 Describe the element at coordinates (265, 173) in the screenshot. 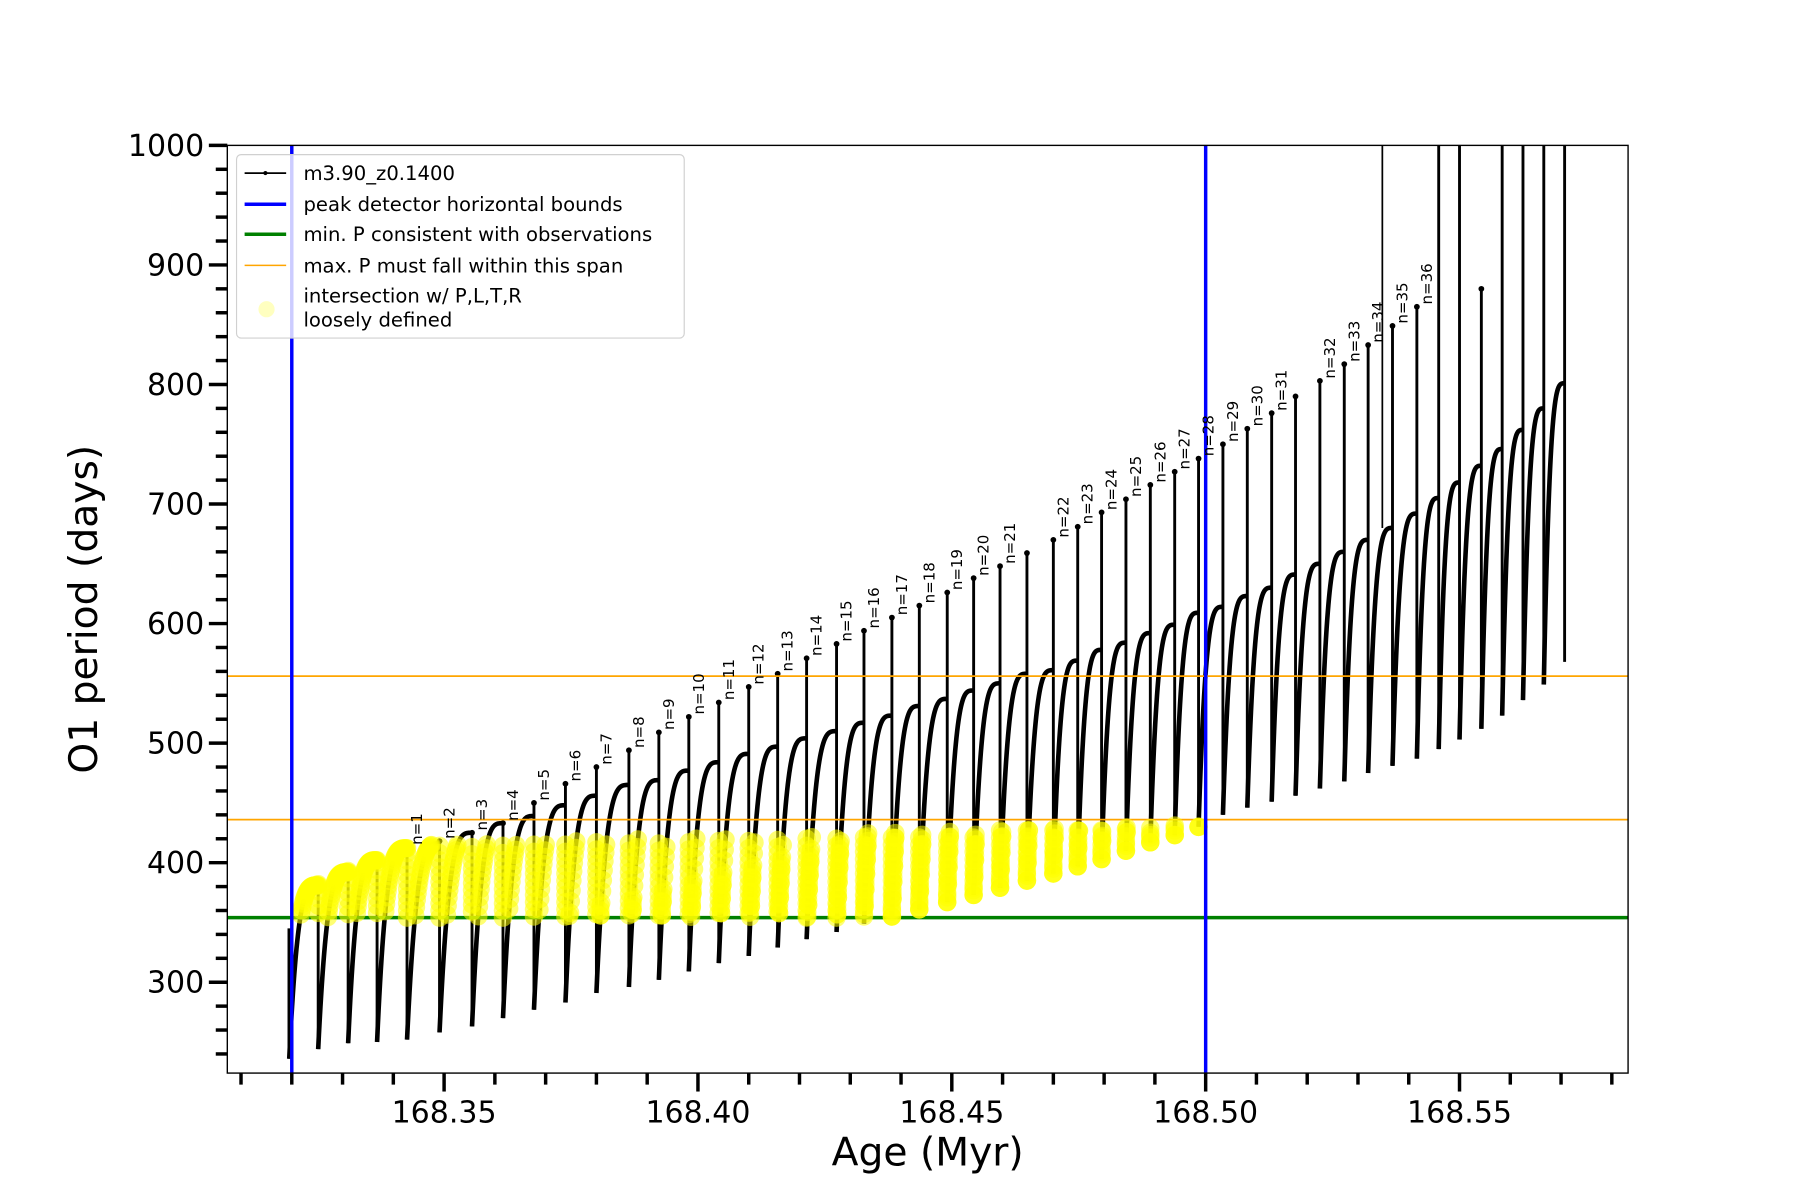

I see `legend-marker-model` at that location.